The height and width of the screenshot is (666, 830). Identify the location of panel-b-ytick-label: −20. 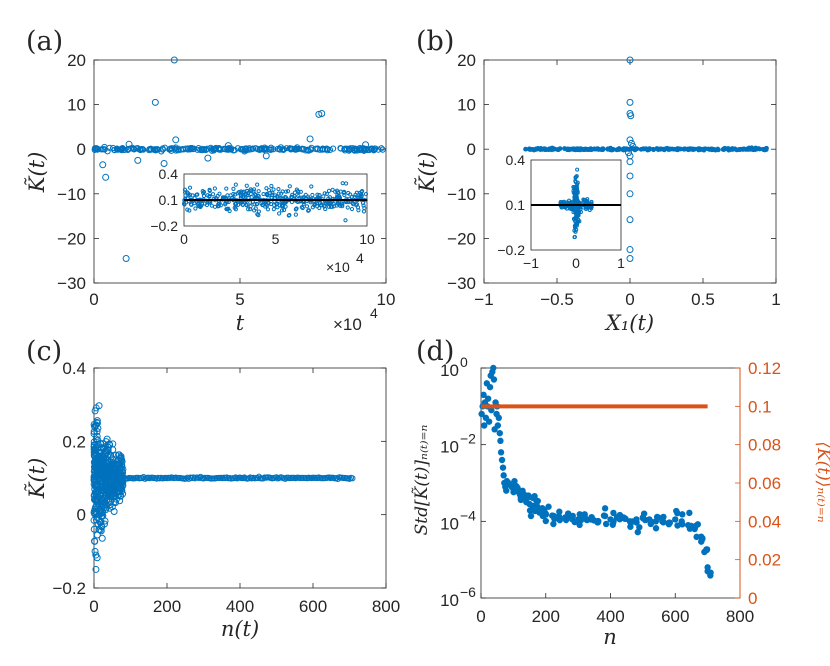
(461, 238).